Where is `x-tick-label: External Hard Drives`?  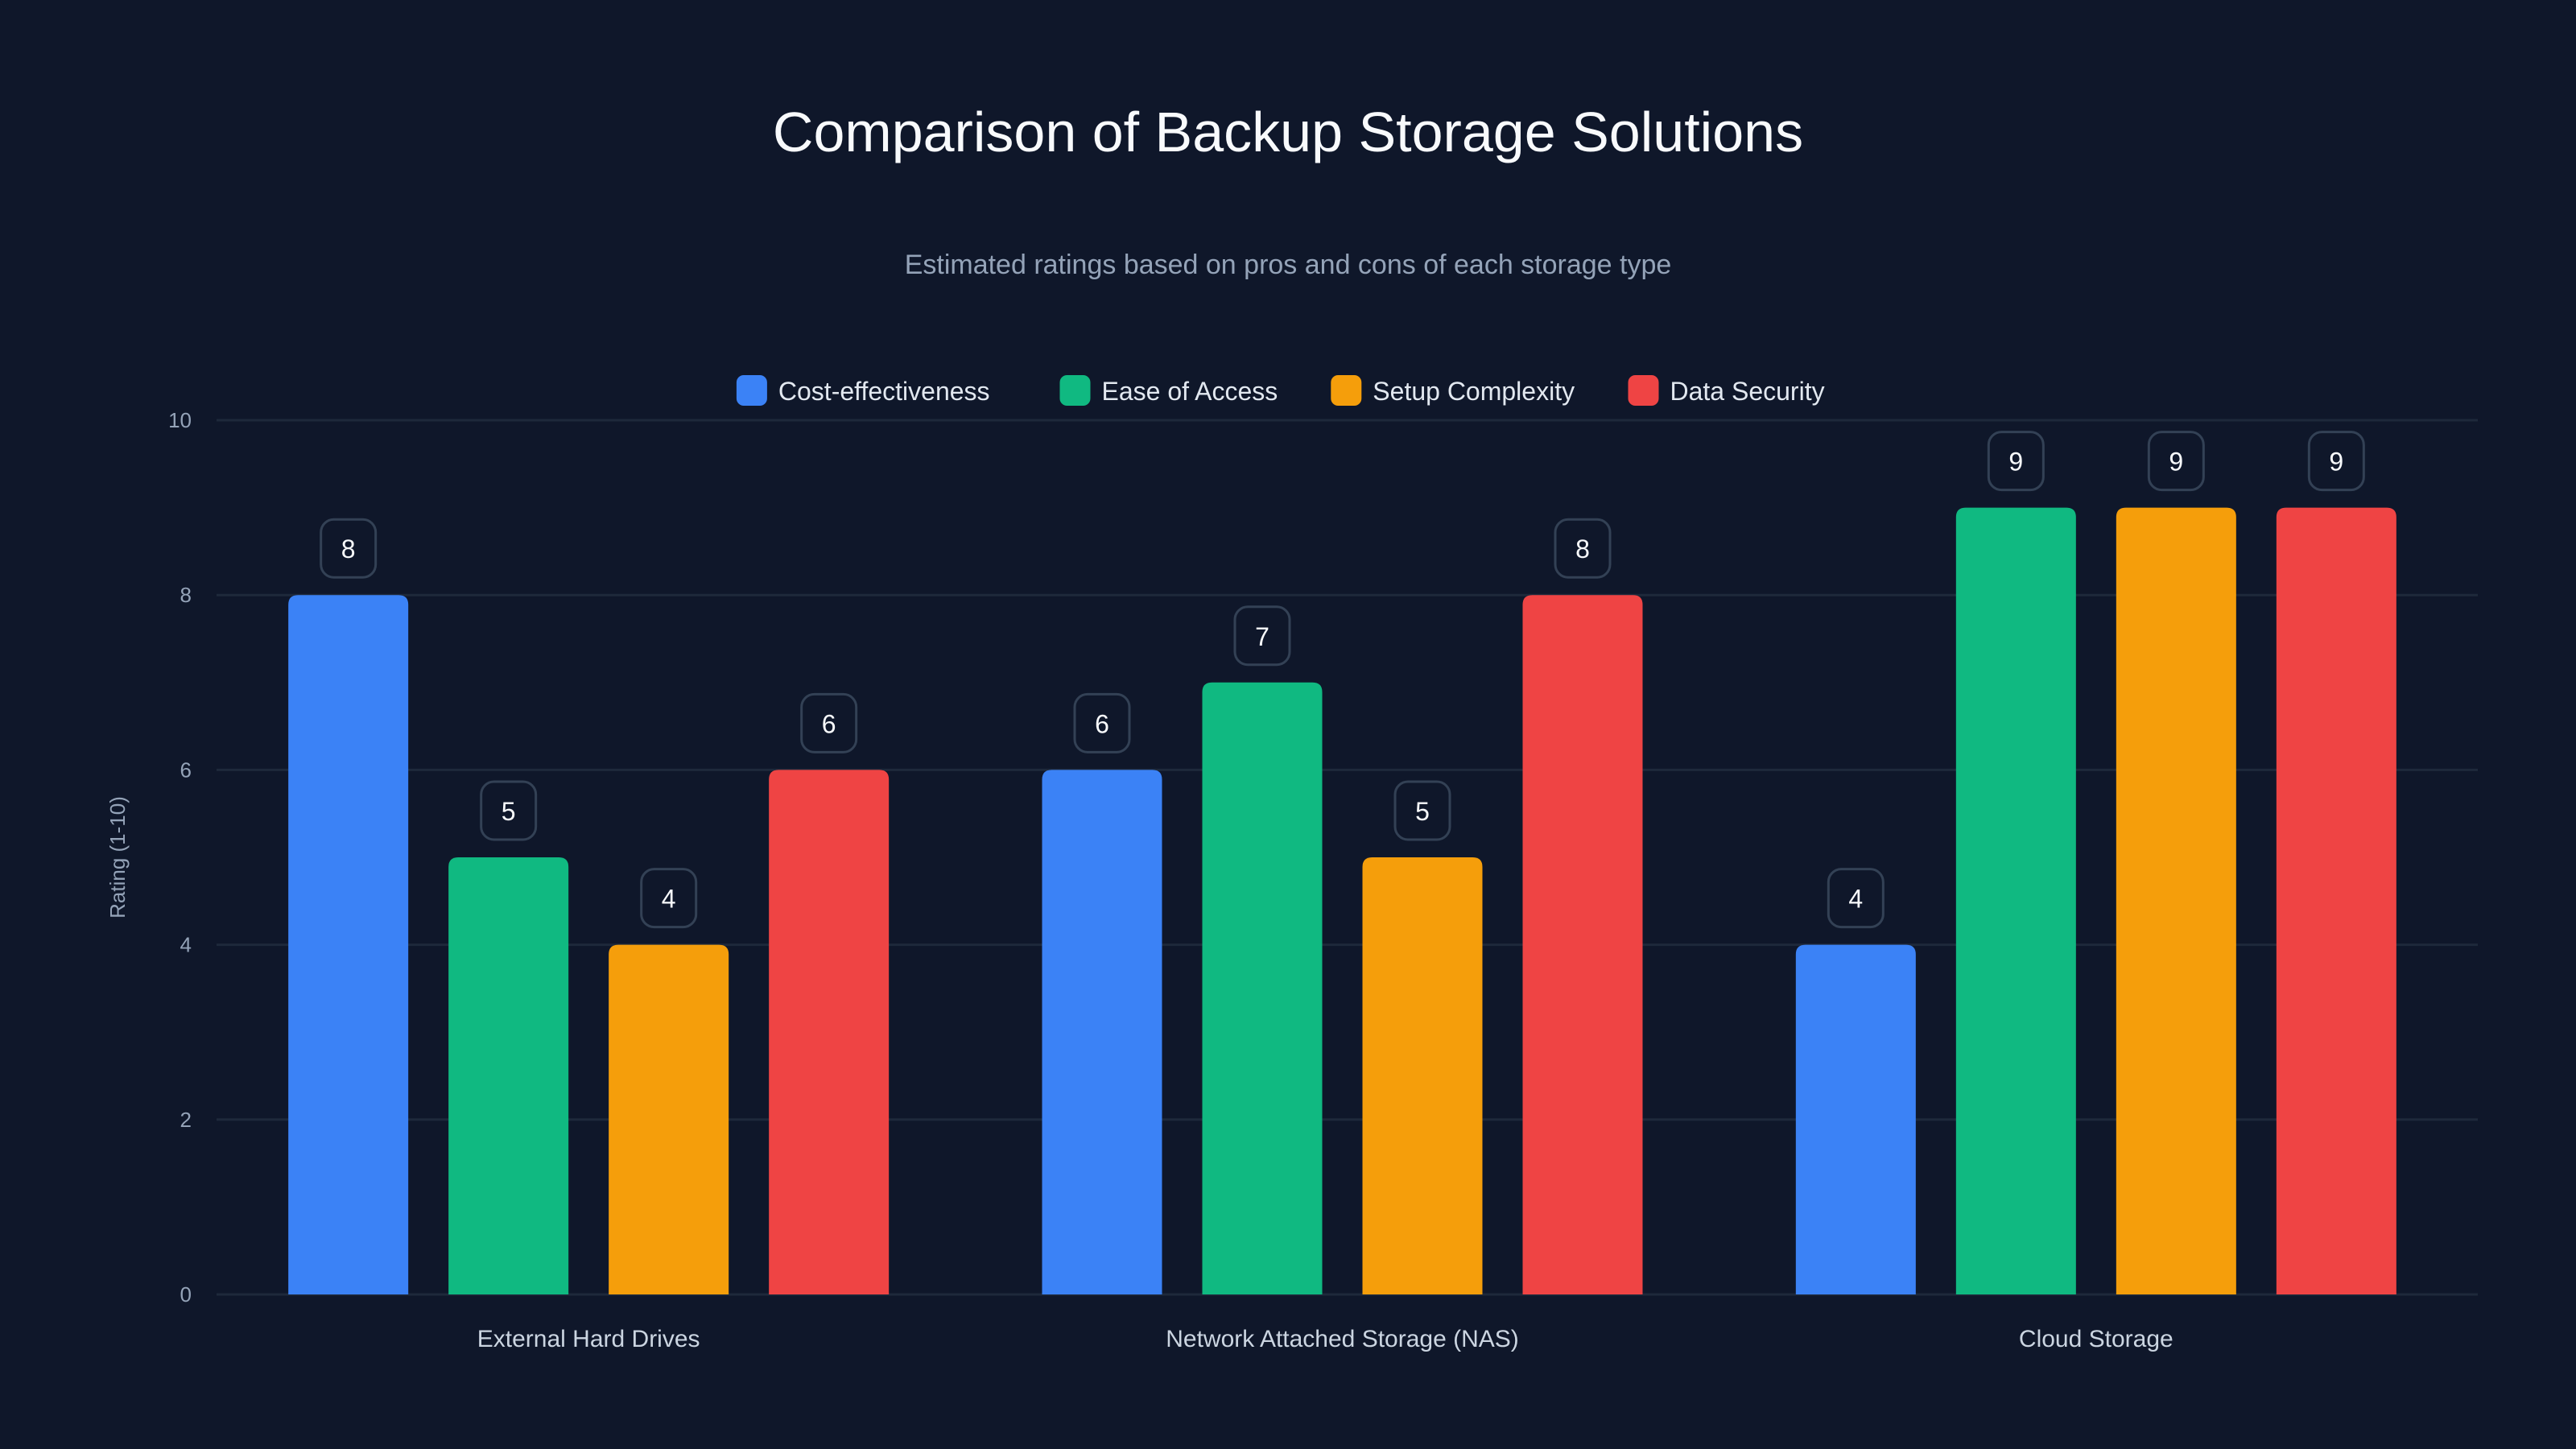
x-tick-label: External Hard Drives is located at coordinates (588, 1339).